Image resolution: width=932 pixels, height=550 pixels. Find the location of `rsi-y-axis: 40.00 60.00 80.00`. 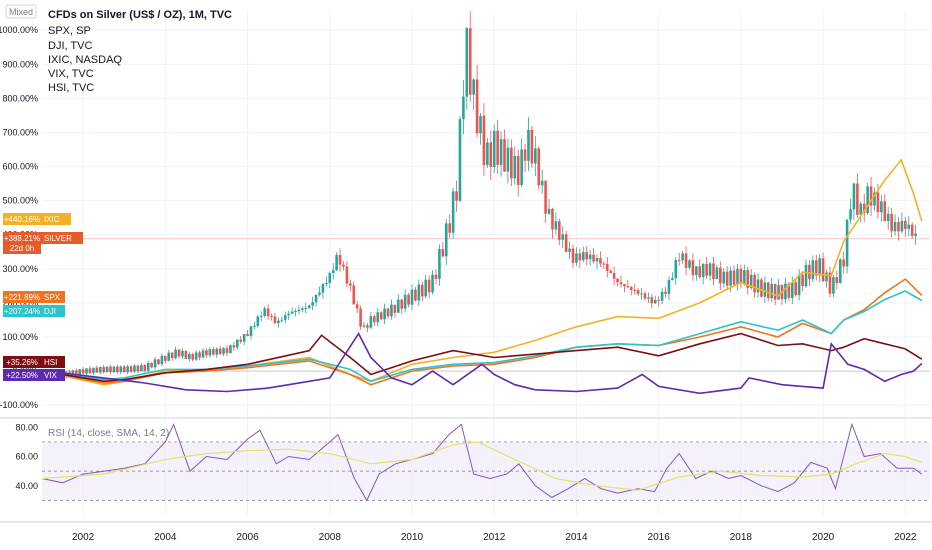

rsi-y-axis: 40.00 60.00 80.00 is located at coordinates (26, 456).